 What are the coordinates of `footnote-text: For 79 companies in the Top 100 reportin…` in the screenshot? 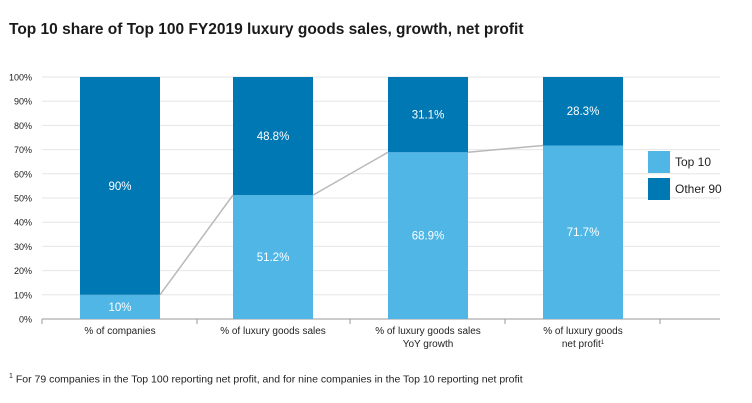 It's located at (267, 379).